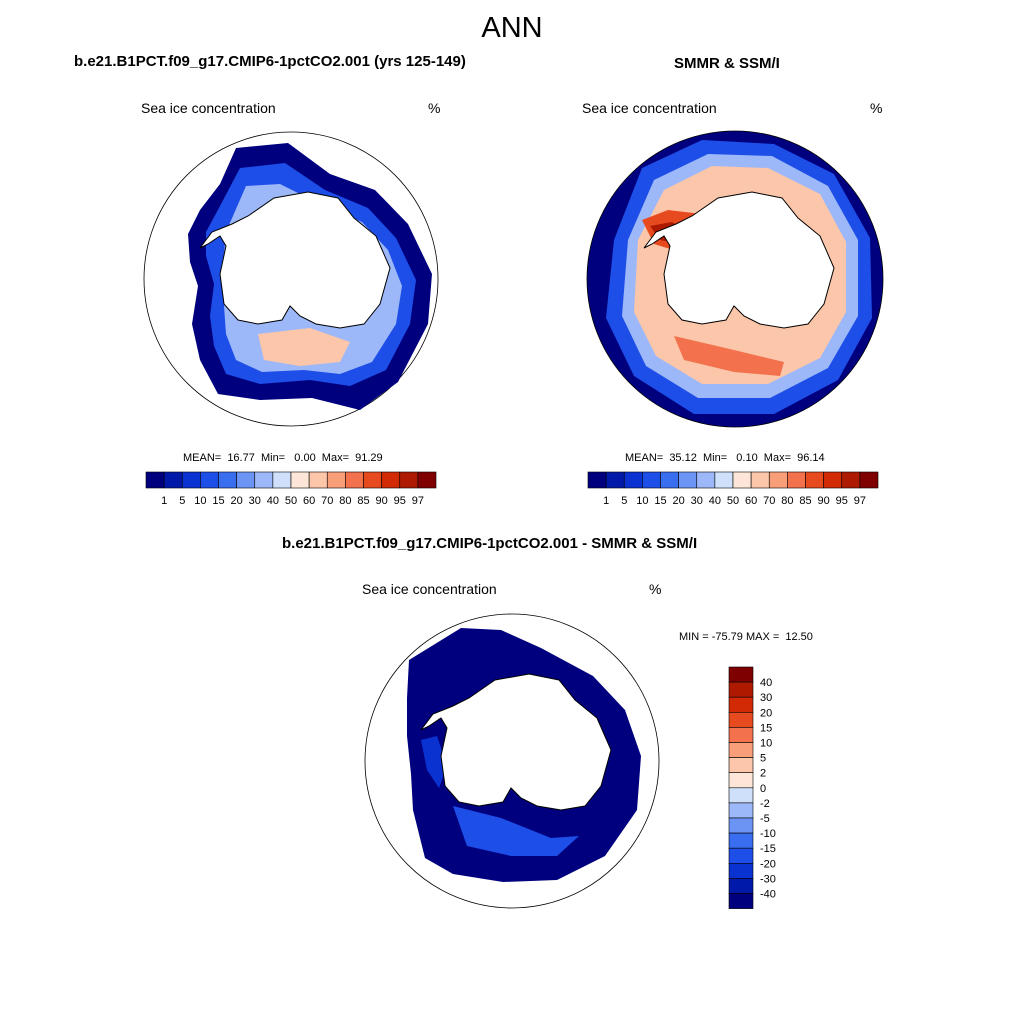 Image resolution: width=1024 pixels, height=1024 pixels. Describe the element at coordinates (655, 589) in the screenshot. I see `diff-units-label: %` at that location.